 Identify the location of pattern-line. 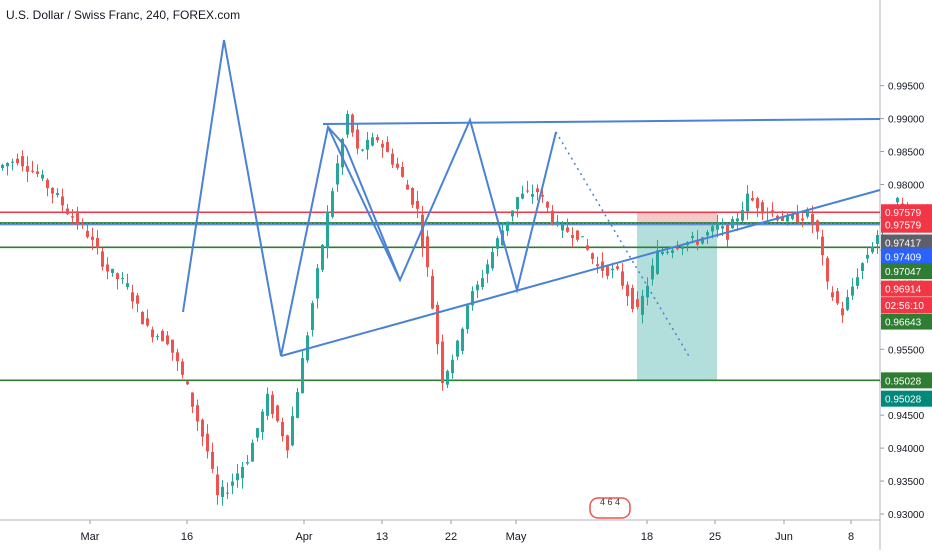
(337, 137).